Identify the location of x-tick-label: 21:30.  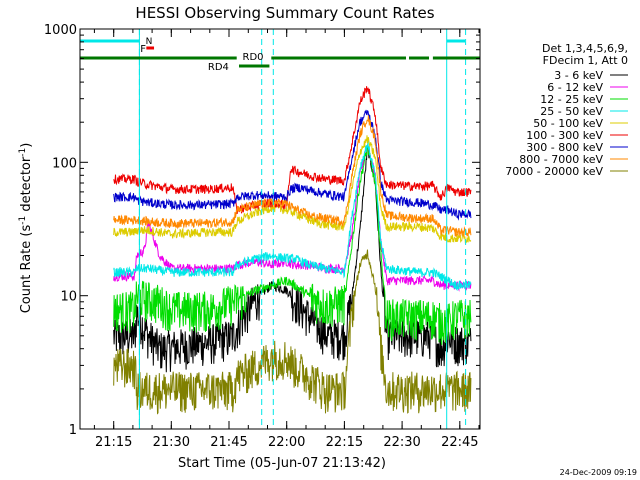
(171, 442).